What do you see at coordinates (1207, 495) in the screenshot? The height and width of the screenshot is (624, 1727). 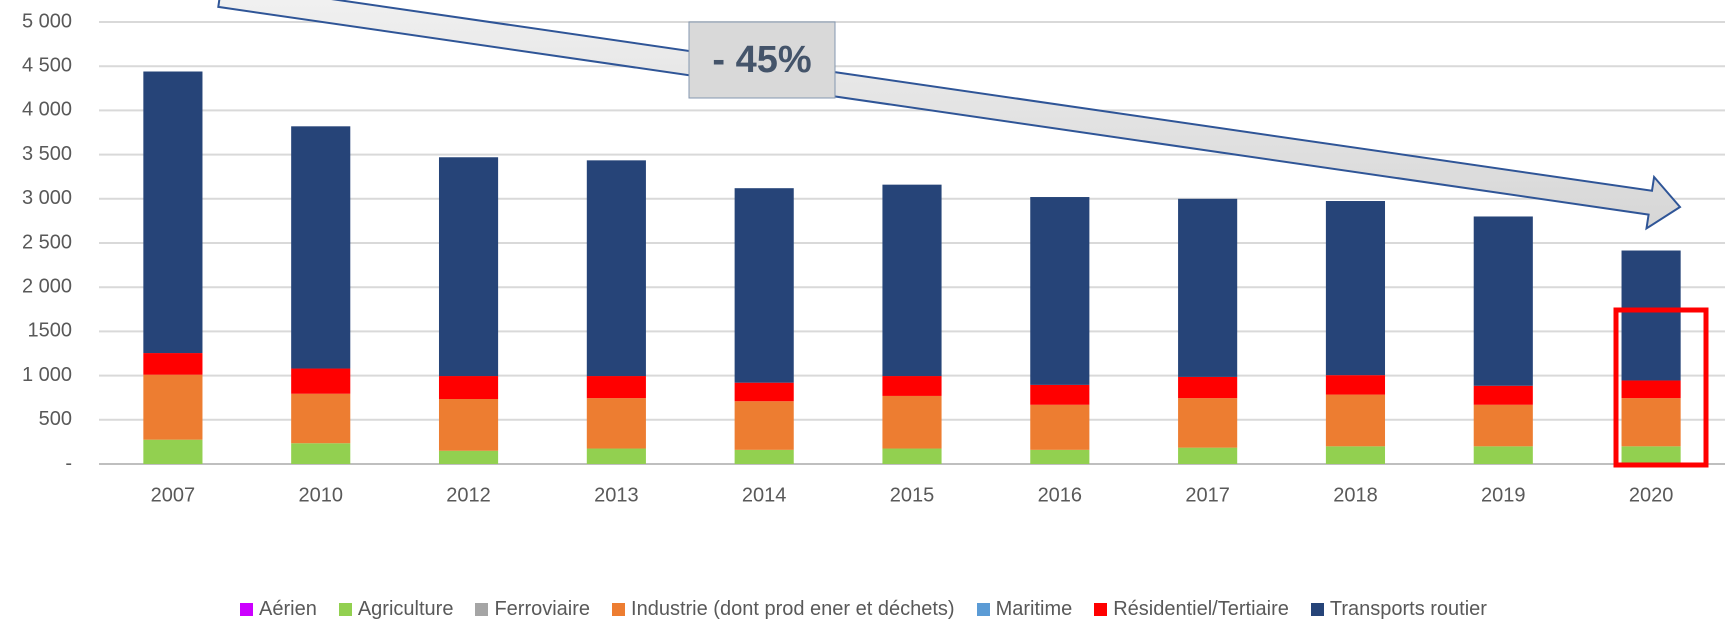 I see `x-tick-label: 2017` at bounding box center [1207, 495].